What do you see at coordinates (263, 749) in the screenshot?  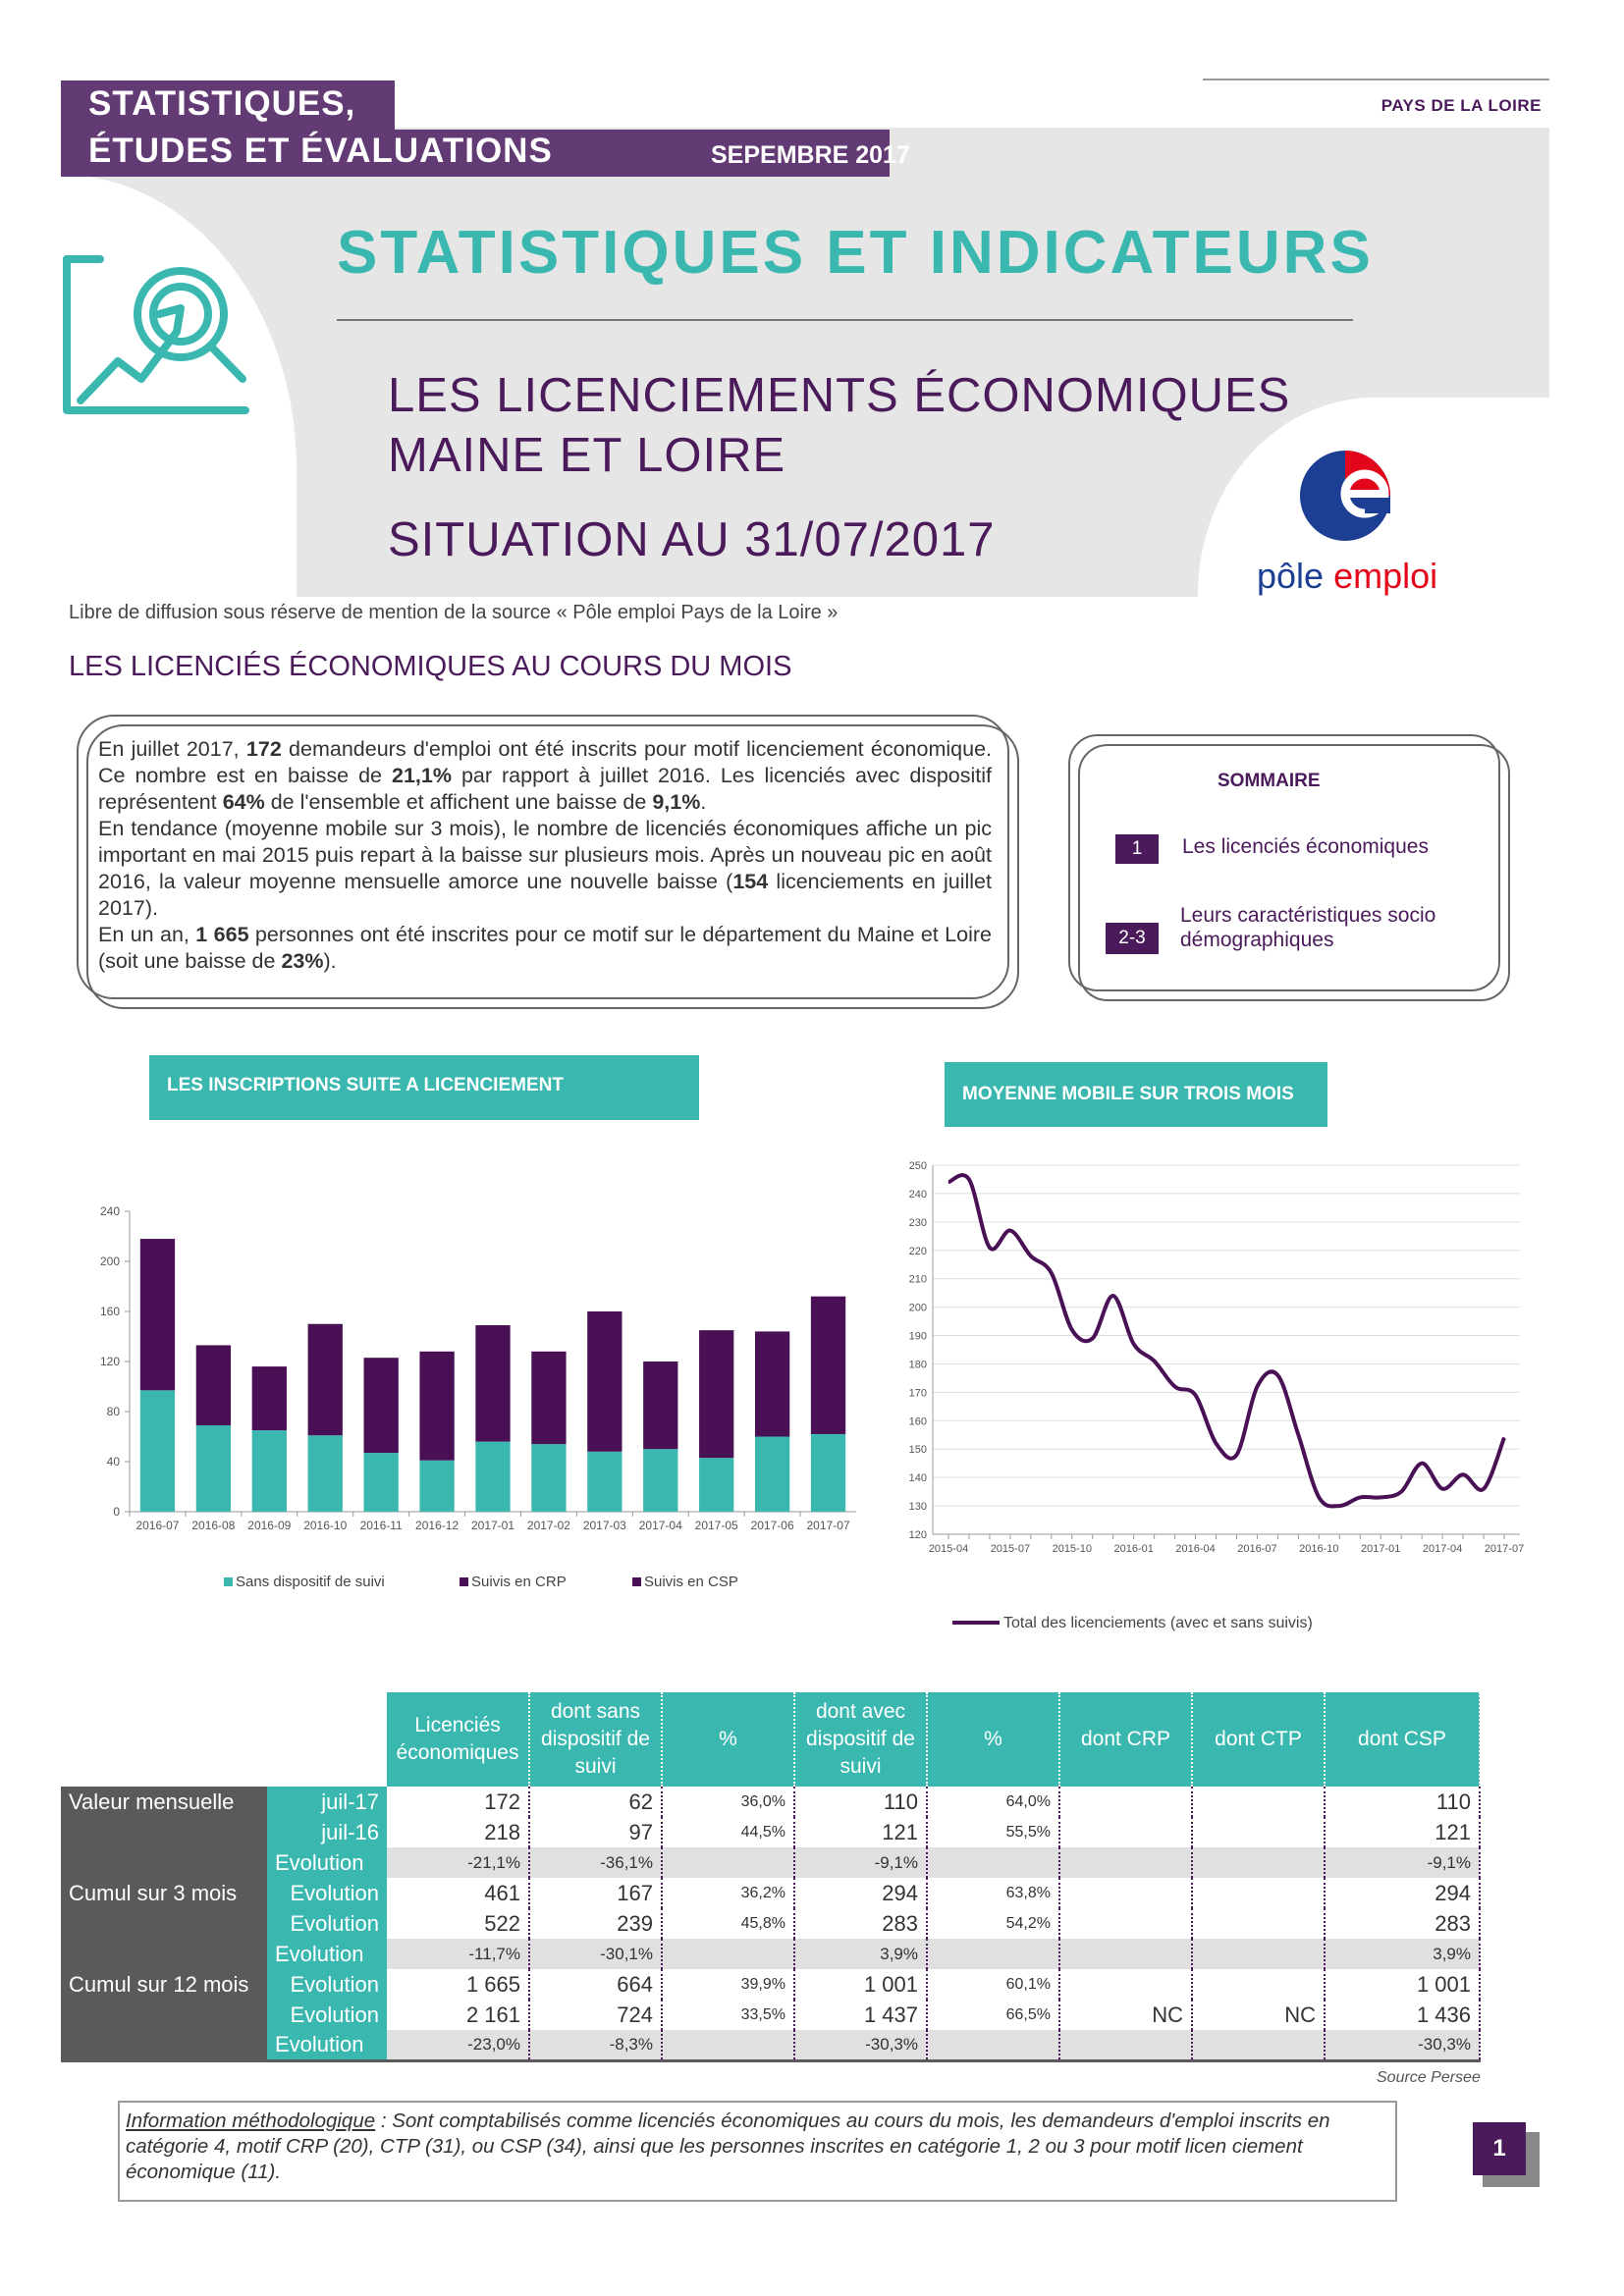 I see `intro-p1-run-1: 172` at bounding box center [263, 749].